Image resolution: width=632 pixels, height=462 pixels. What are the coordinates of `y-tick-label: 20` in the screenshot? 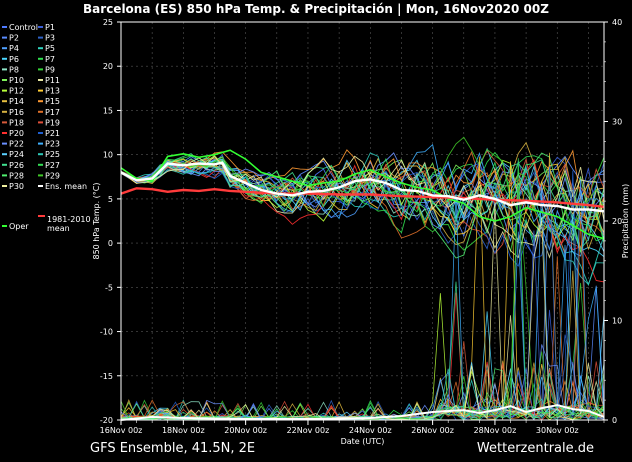 It's located at (108, 66).